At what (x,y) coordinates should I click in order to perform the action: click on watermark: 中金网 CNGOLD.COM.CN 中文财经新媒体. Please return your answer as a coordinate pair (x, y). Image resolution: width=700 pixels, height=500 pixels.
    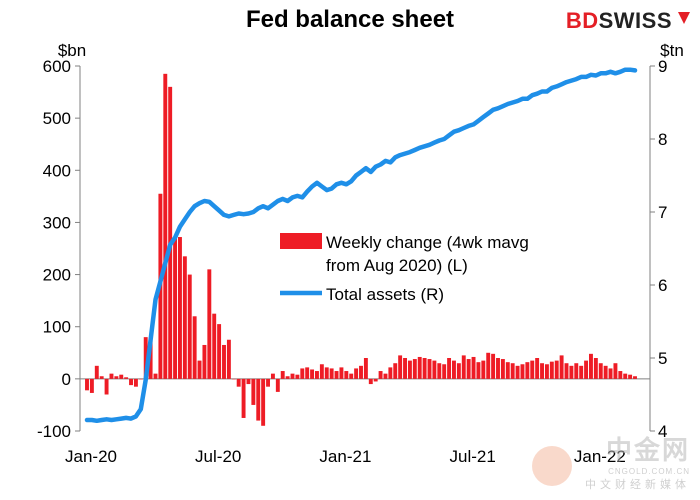
    Looking at the image, I should click on (637, 461).